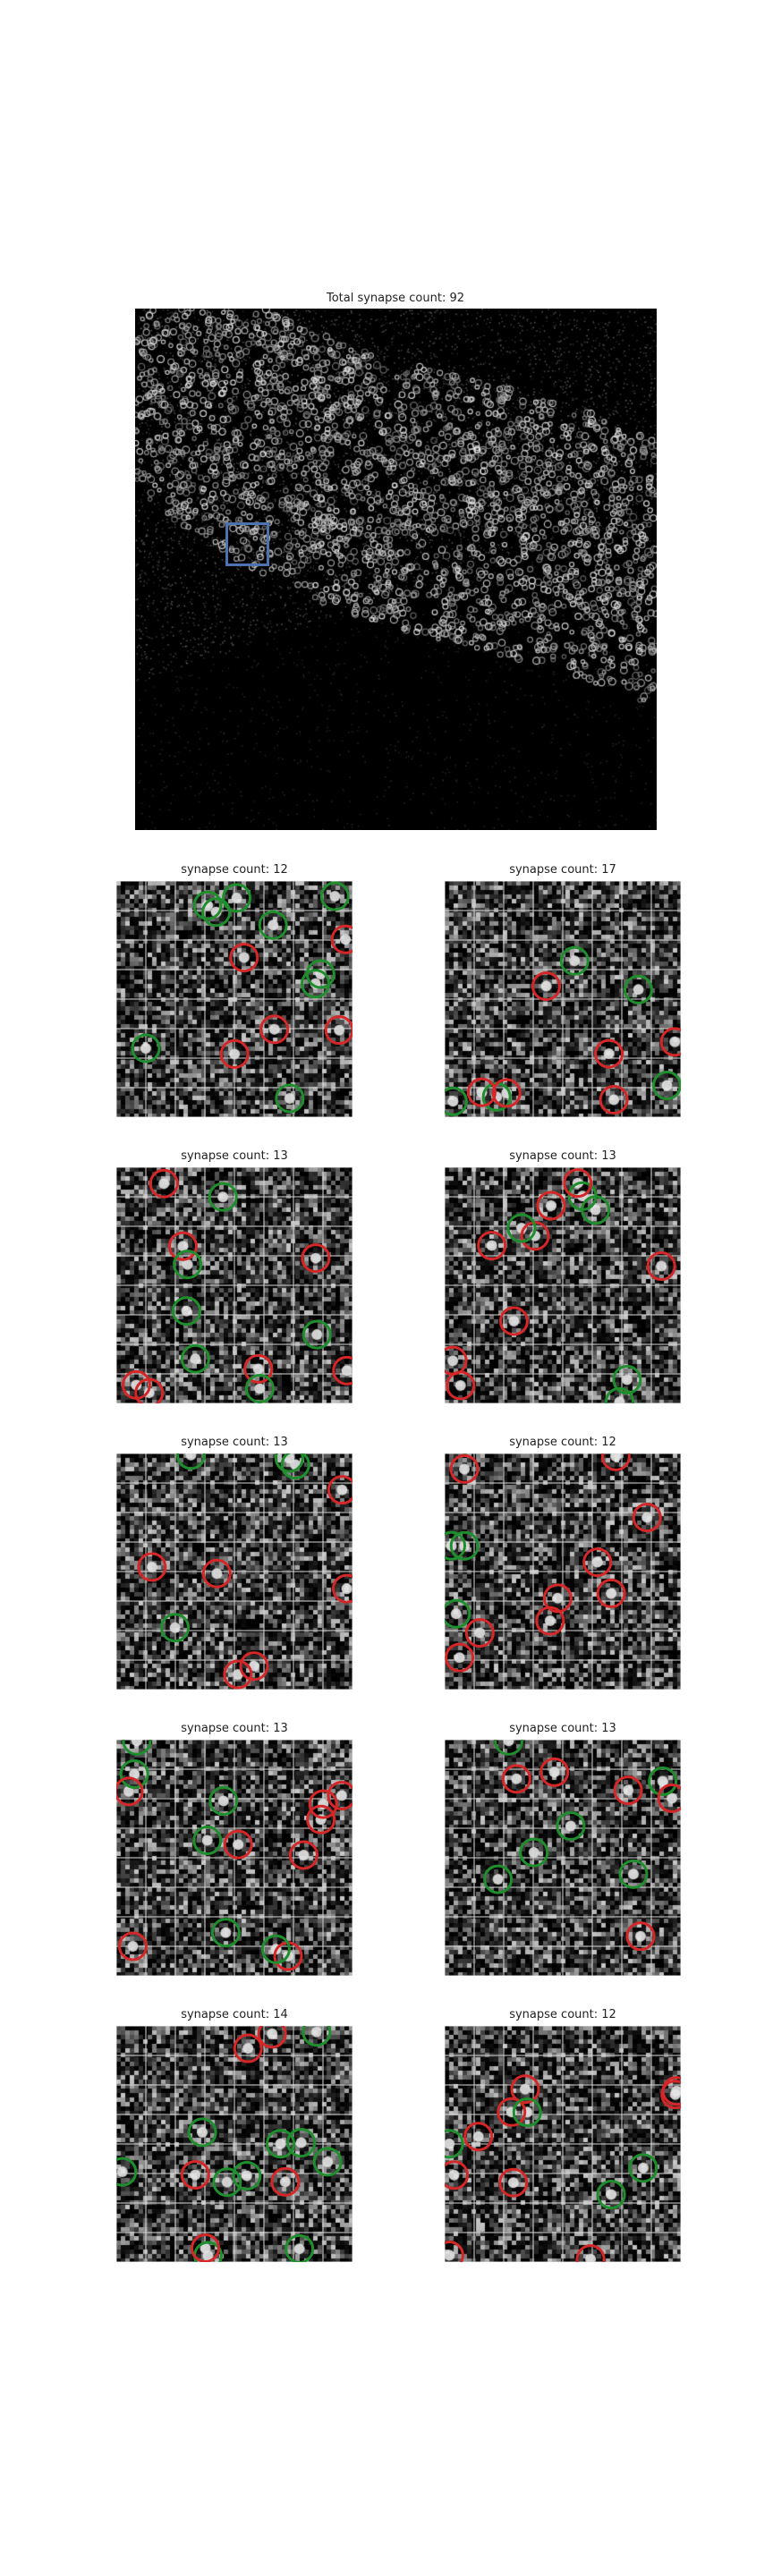  Describe the element at coordinates (396, 569) in the screenshot. I see `overview-image` at that location.